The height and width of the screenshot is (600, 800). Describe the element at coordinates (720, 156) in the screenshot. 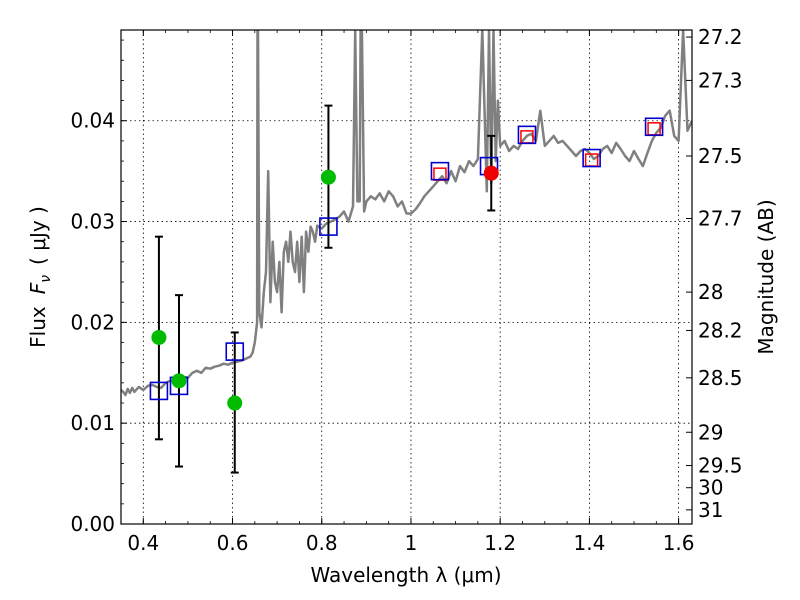

I see `y2-tick-label: 27.5` at that location.